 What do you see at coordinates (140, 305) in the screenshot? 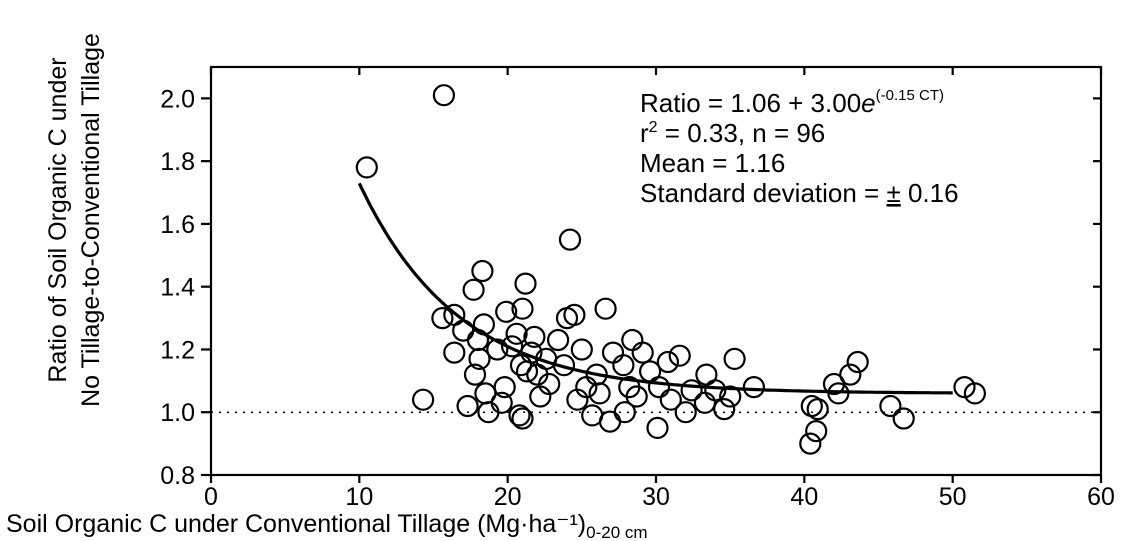
I see `ylabel-background` at bounding box center [140, 305].